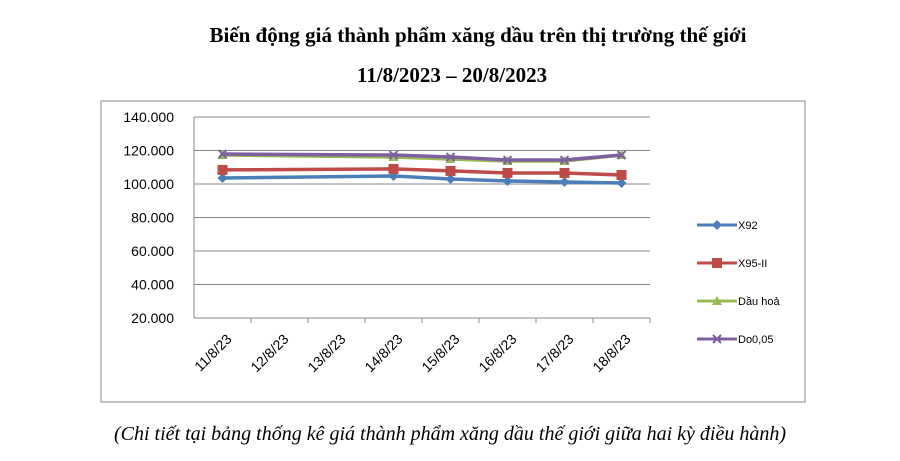  What do you see at coordinates (440, 353) in the screenshot?
I see `x-tick-label: 15/8/23` at bounding box center [440, 353].